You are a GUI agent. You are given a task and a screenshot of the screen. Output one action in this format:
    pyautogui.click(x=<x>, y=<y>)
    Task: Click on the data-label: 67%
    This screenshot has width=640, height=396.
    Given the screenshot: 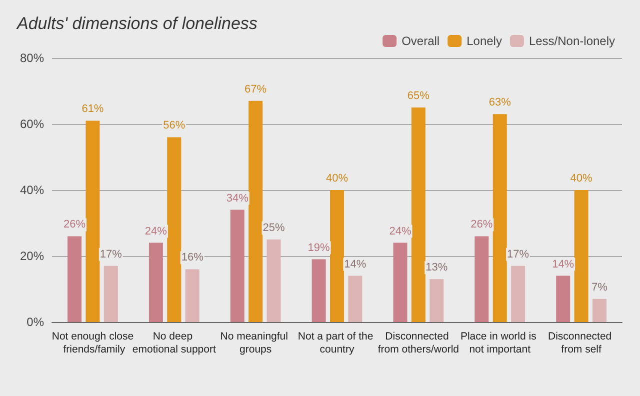 What is the action you would take?
    pyautogui.click(x=255, y=89)
    